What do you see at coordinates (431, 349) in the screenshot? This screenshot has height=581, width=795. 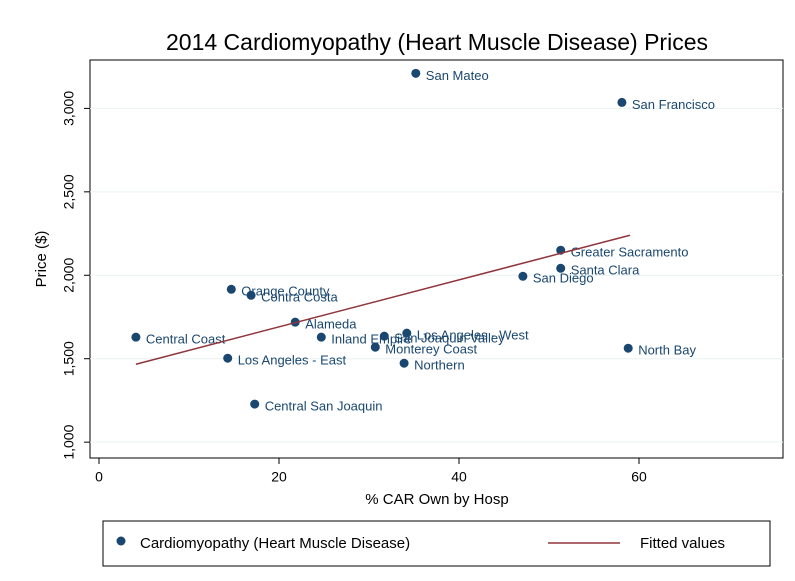 I see `point-label: Monterey Coast` at bounding box center [431, 349].